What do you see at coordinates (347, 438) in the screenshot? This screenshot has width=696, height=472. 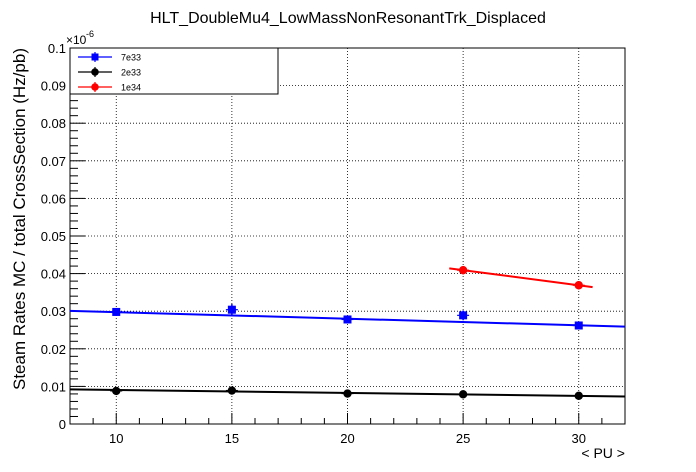 I see `x-tick-label: 20` at bounding box center [347, 438].